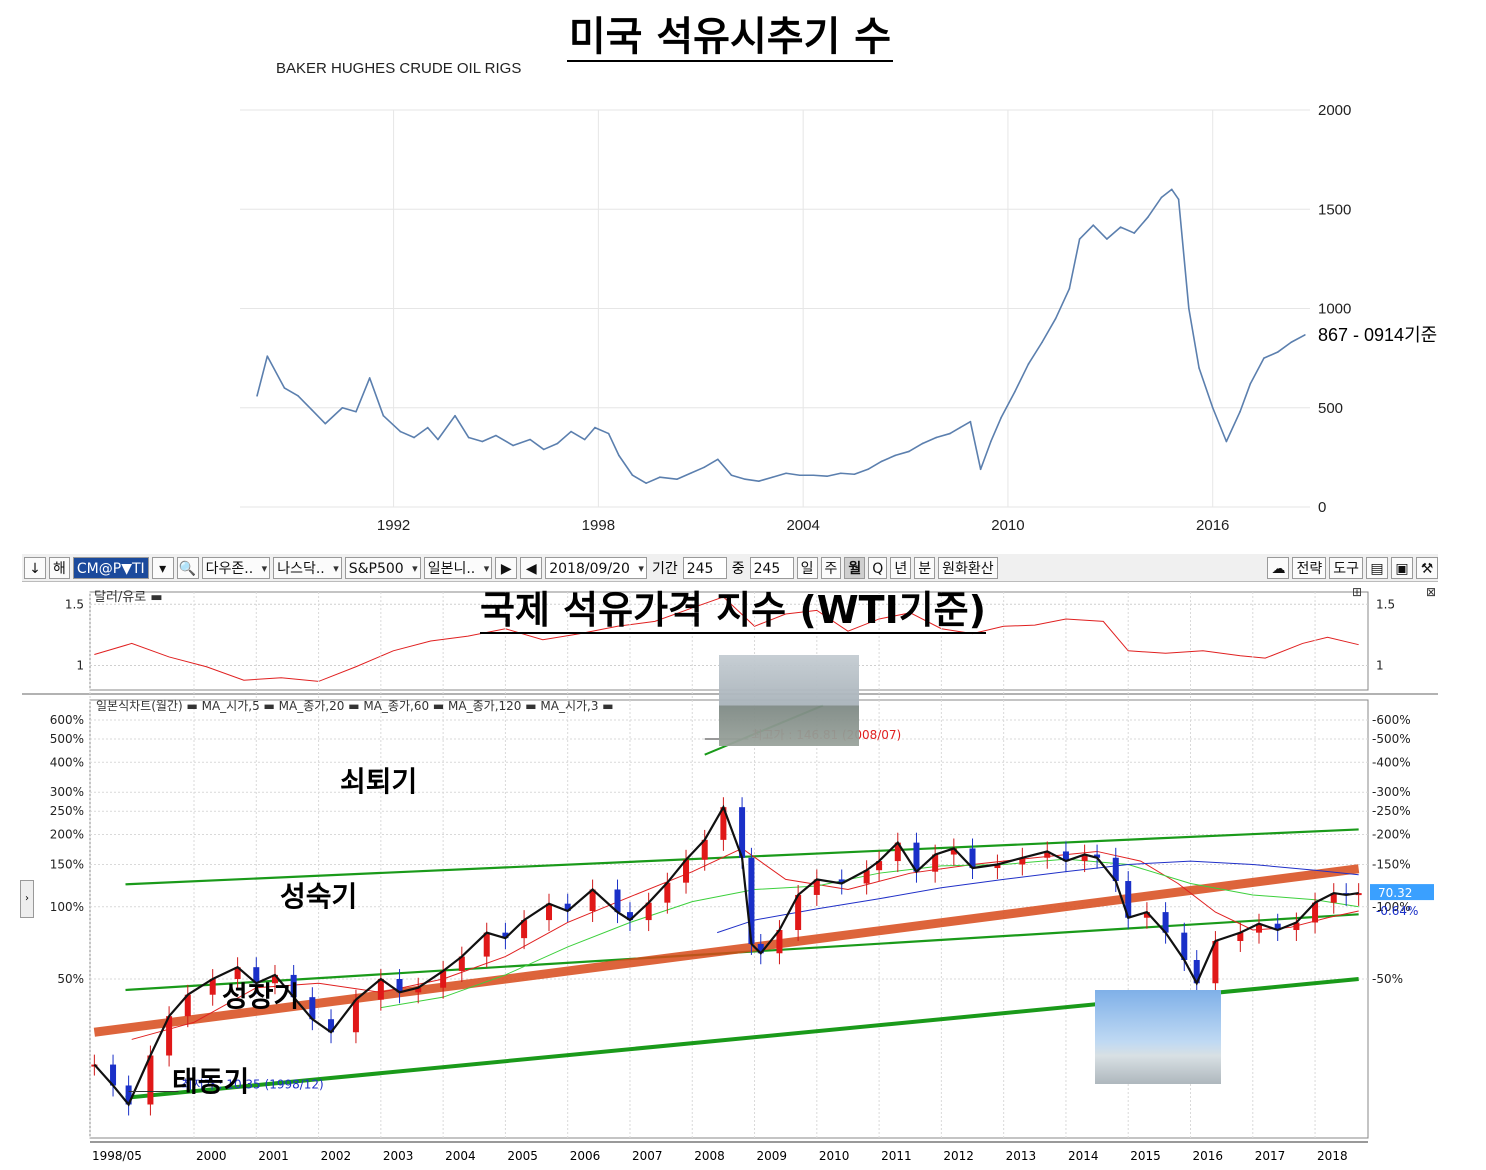 This screenshot has height=1170, width=1486. I want to click on fx-panel-title: 달러/유로 ▬, so click(128, 597).